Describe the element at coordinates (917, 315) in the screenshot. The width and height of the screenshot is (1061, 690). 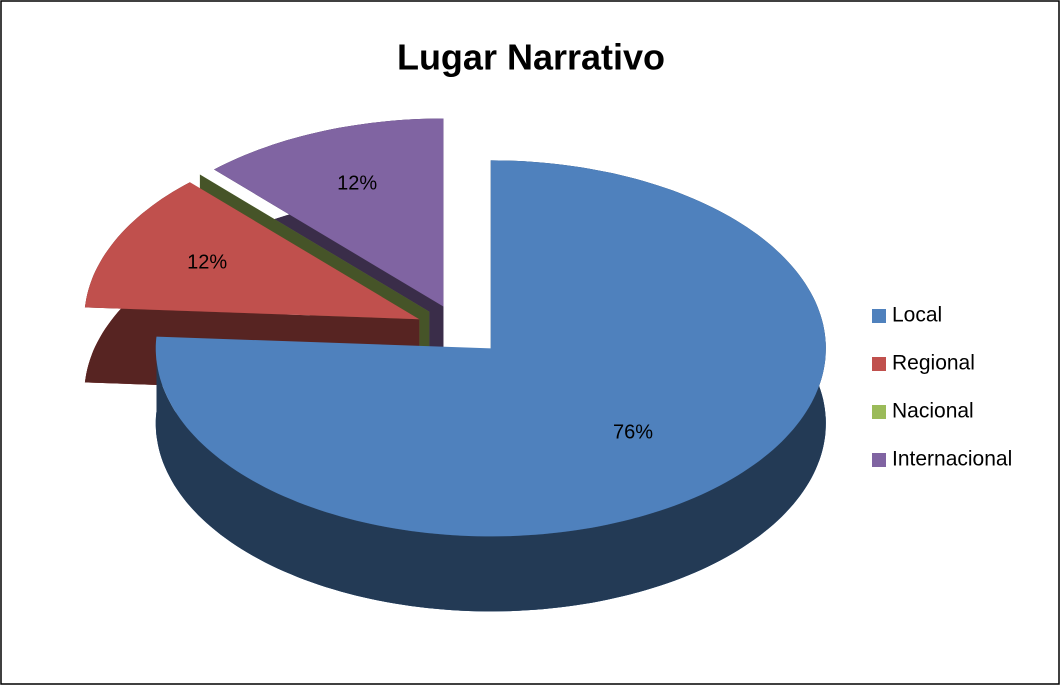
I see `legend-label: Local` at that location.